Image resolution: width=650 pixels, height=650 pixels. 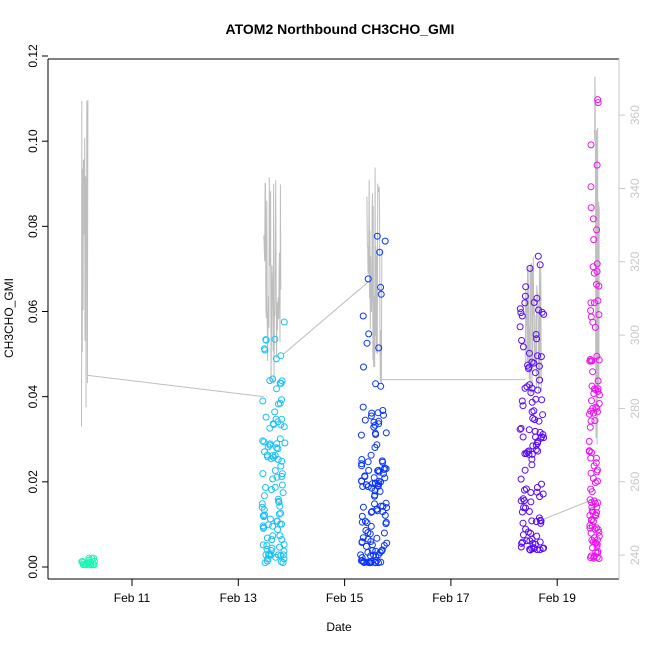 What do you see at coordinates (132, 598) in the screenshot?
I see `x-tick-label: Feb 11` at bounding box center [132, 598].